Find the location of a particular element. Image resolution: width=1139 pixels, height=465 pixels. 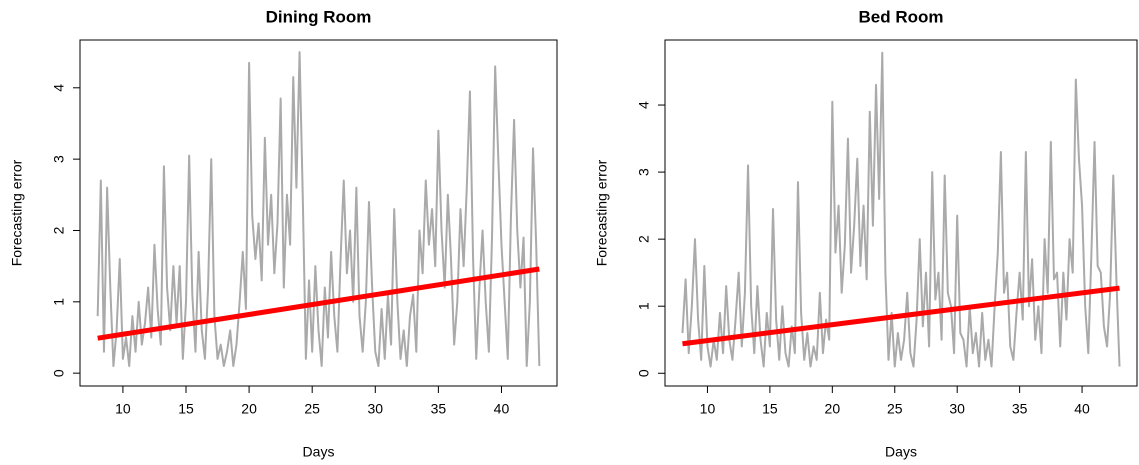

chart-title: Bed Room is located at coordinates (901, 16).